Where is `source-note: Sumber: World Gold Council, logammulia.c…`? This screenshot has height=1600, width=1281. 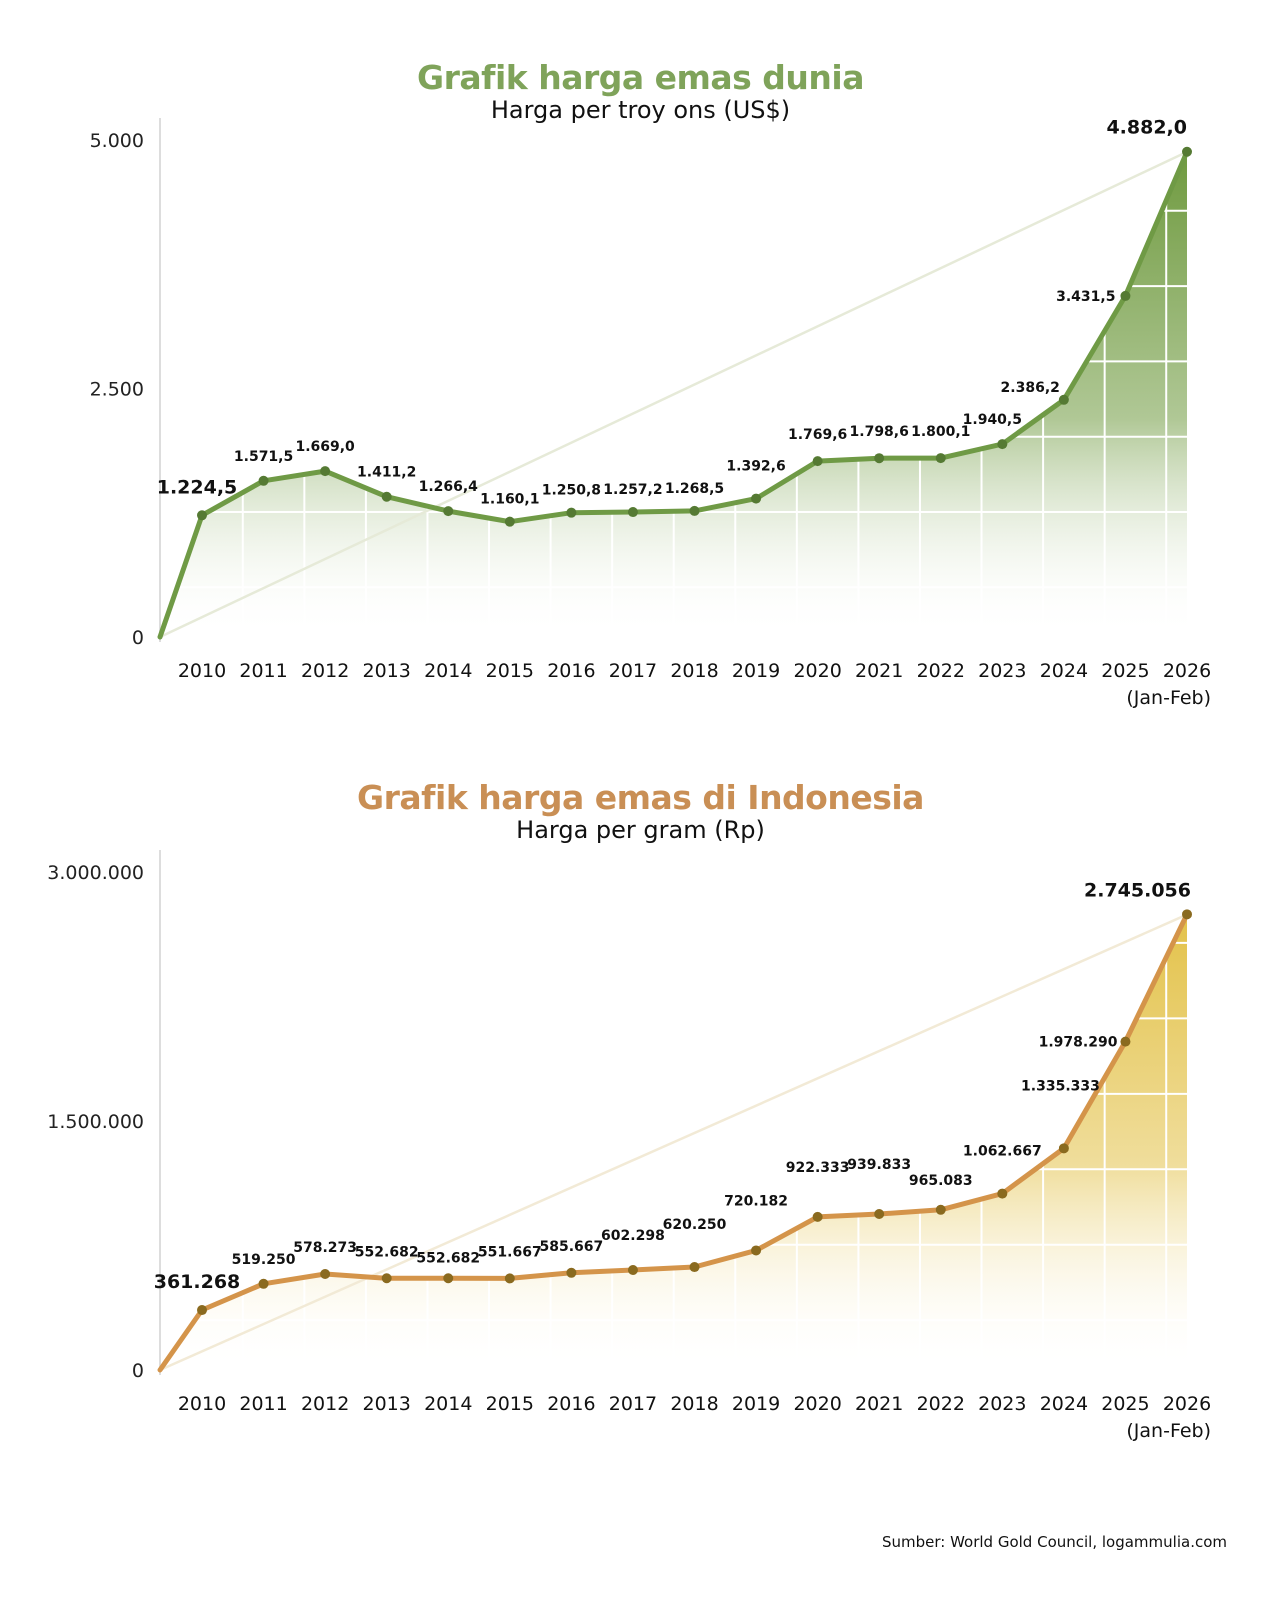
source-note: Sumber: World Gold Council, logammulia.c… is located at coordinates (1054, 1542).